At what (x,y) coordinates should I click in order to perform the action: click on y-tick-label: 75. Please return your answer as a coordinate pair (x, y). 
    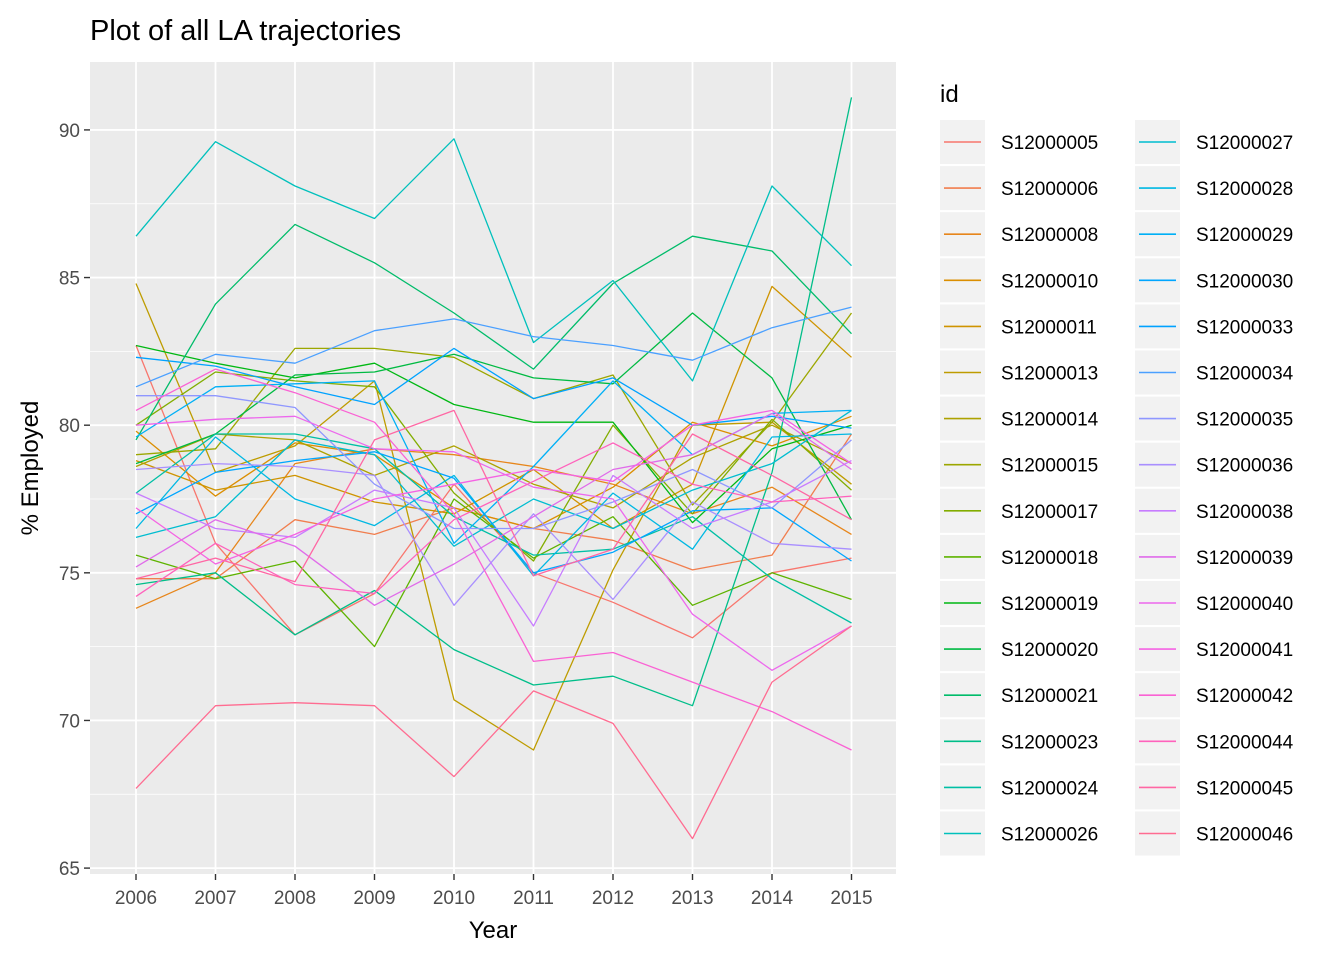
    Looking at the image, I should click on (69, 574).